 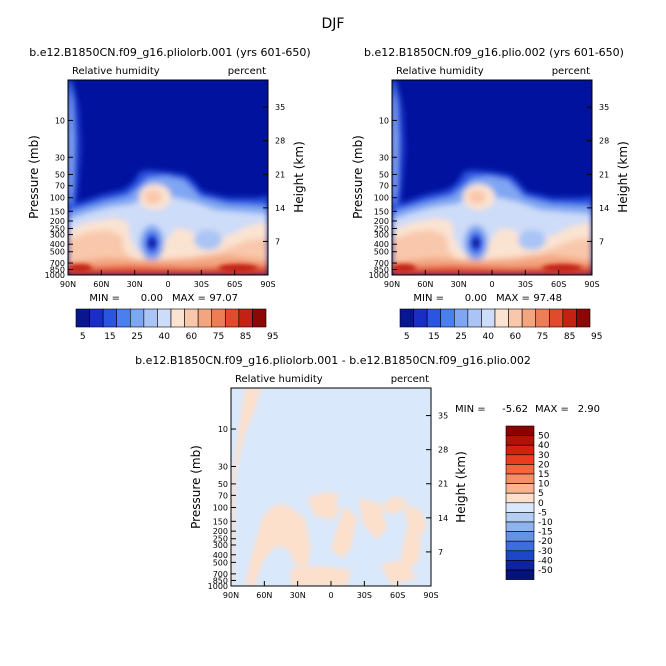 What do you see at coordinates (277, 241) in the screenshot?
I see `panel-1-htick-label: 7` at bounding box center [277, 241].